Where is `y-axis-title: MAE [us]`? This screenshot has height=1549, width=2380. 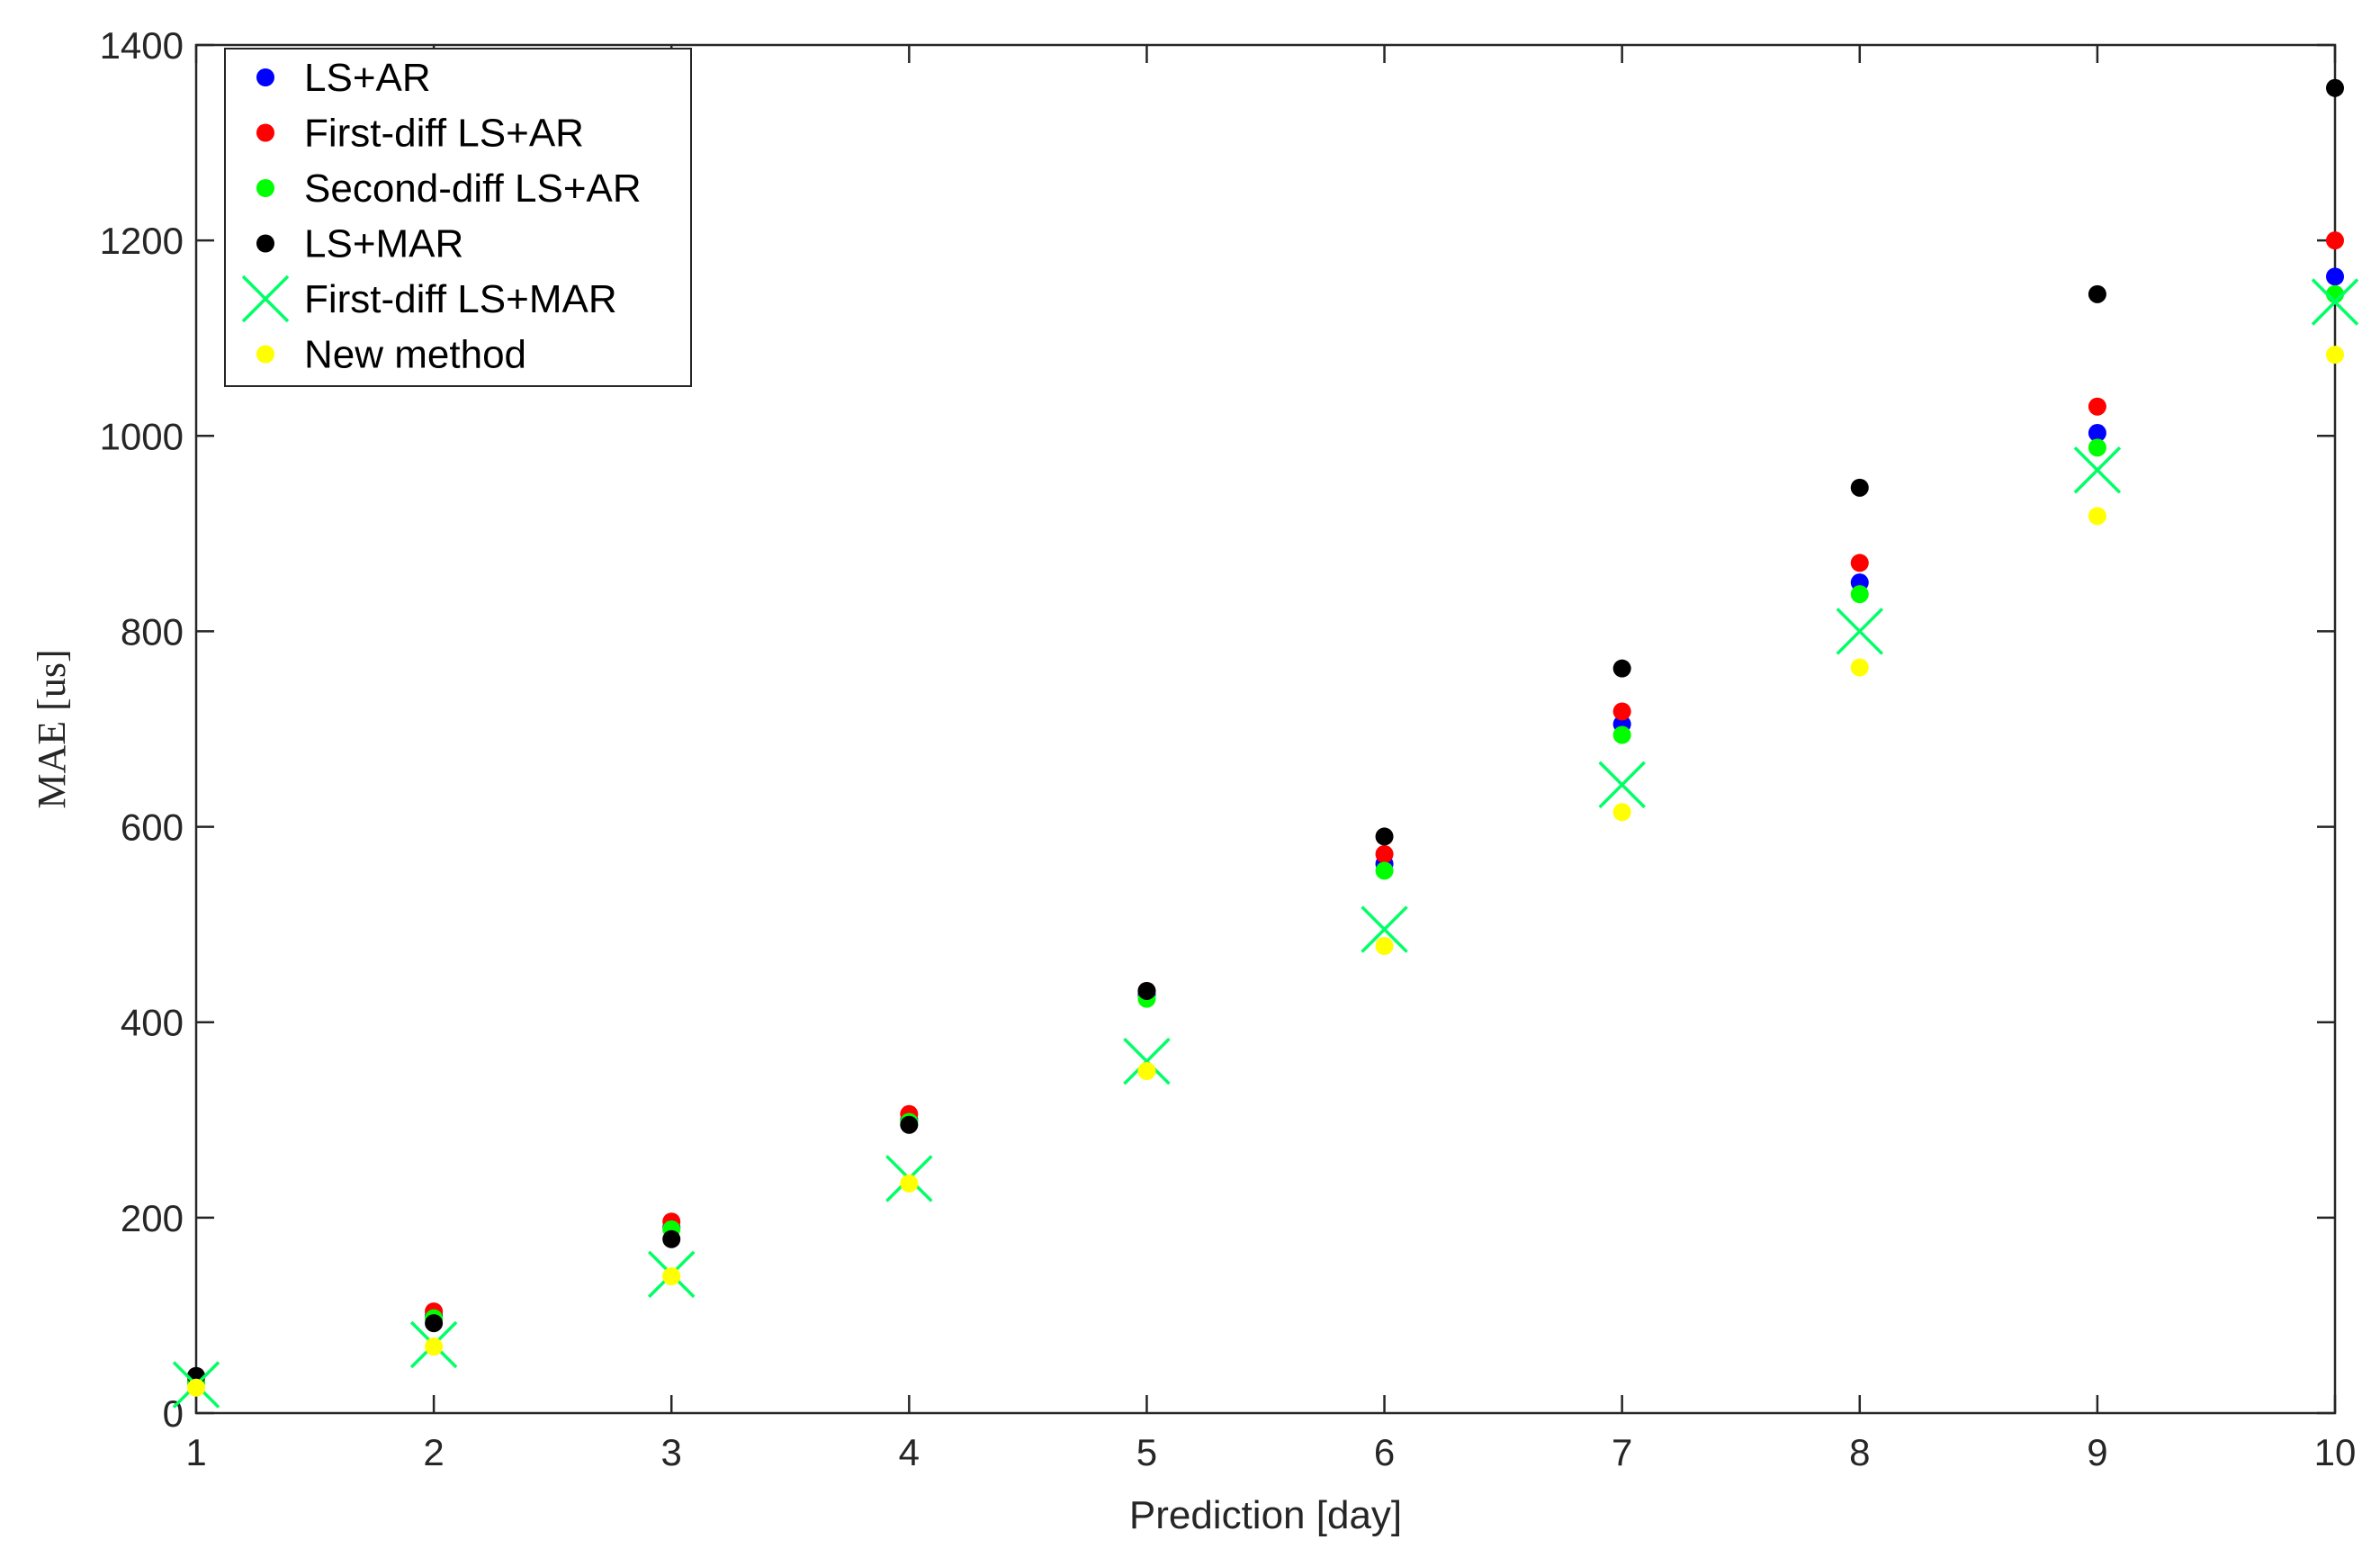
y-axis-title: MAE [us] is located at coordinates (52, 728).